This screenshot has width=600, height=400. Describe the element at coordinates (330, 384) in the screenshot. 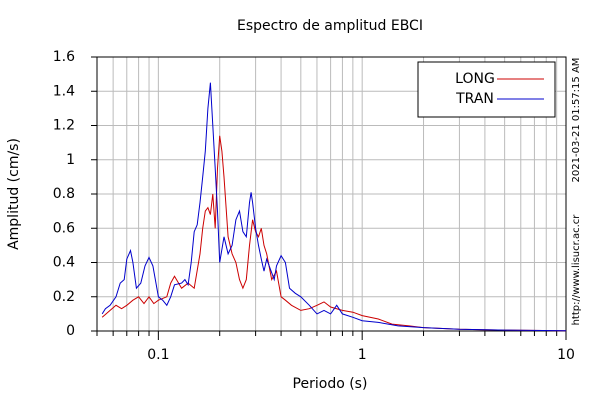

I see `x-axis-label: Periodo (s)` at that location.